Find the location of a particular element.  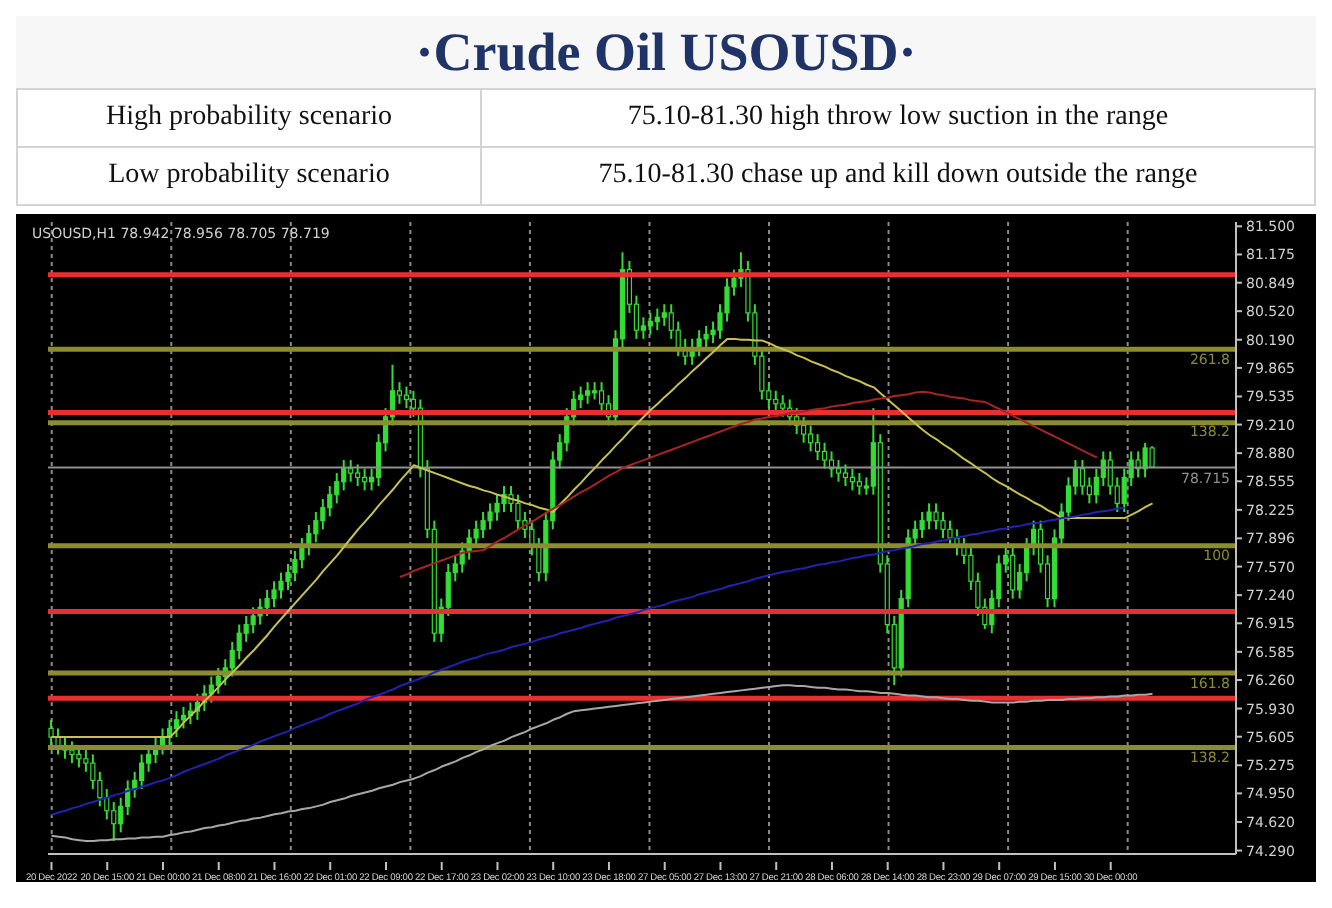

chart-title: ·Crude Oil USOUSD· is located at coordinates (666, 52).